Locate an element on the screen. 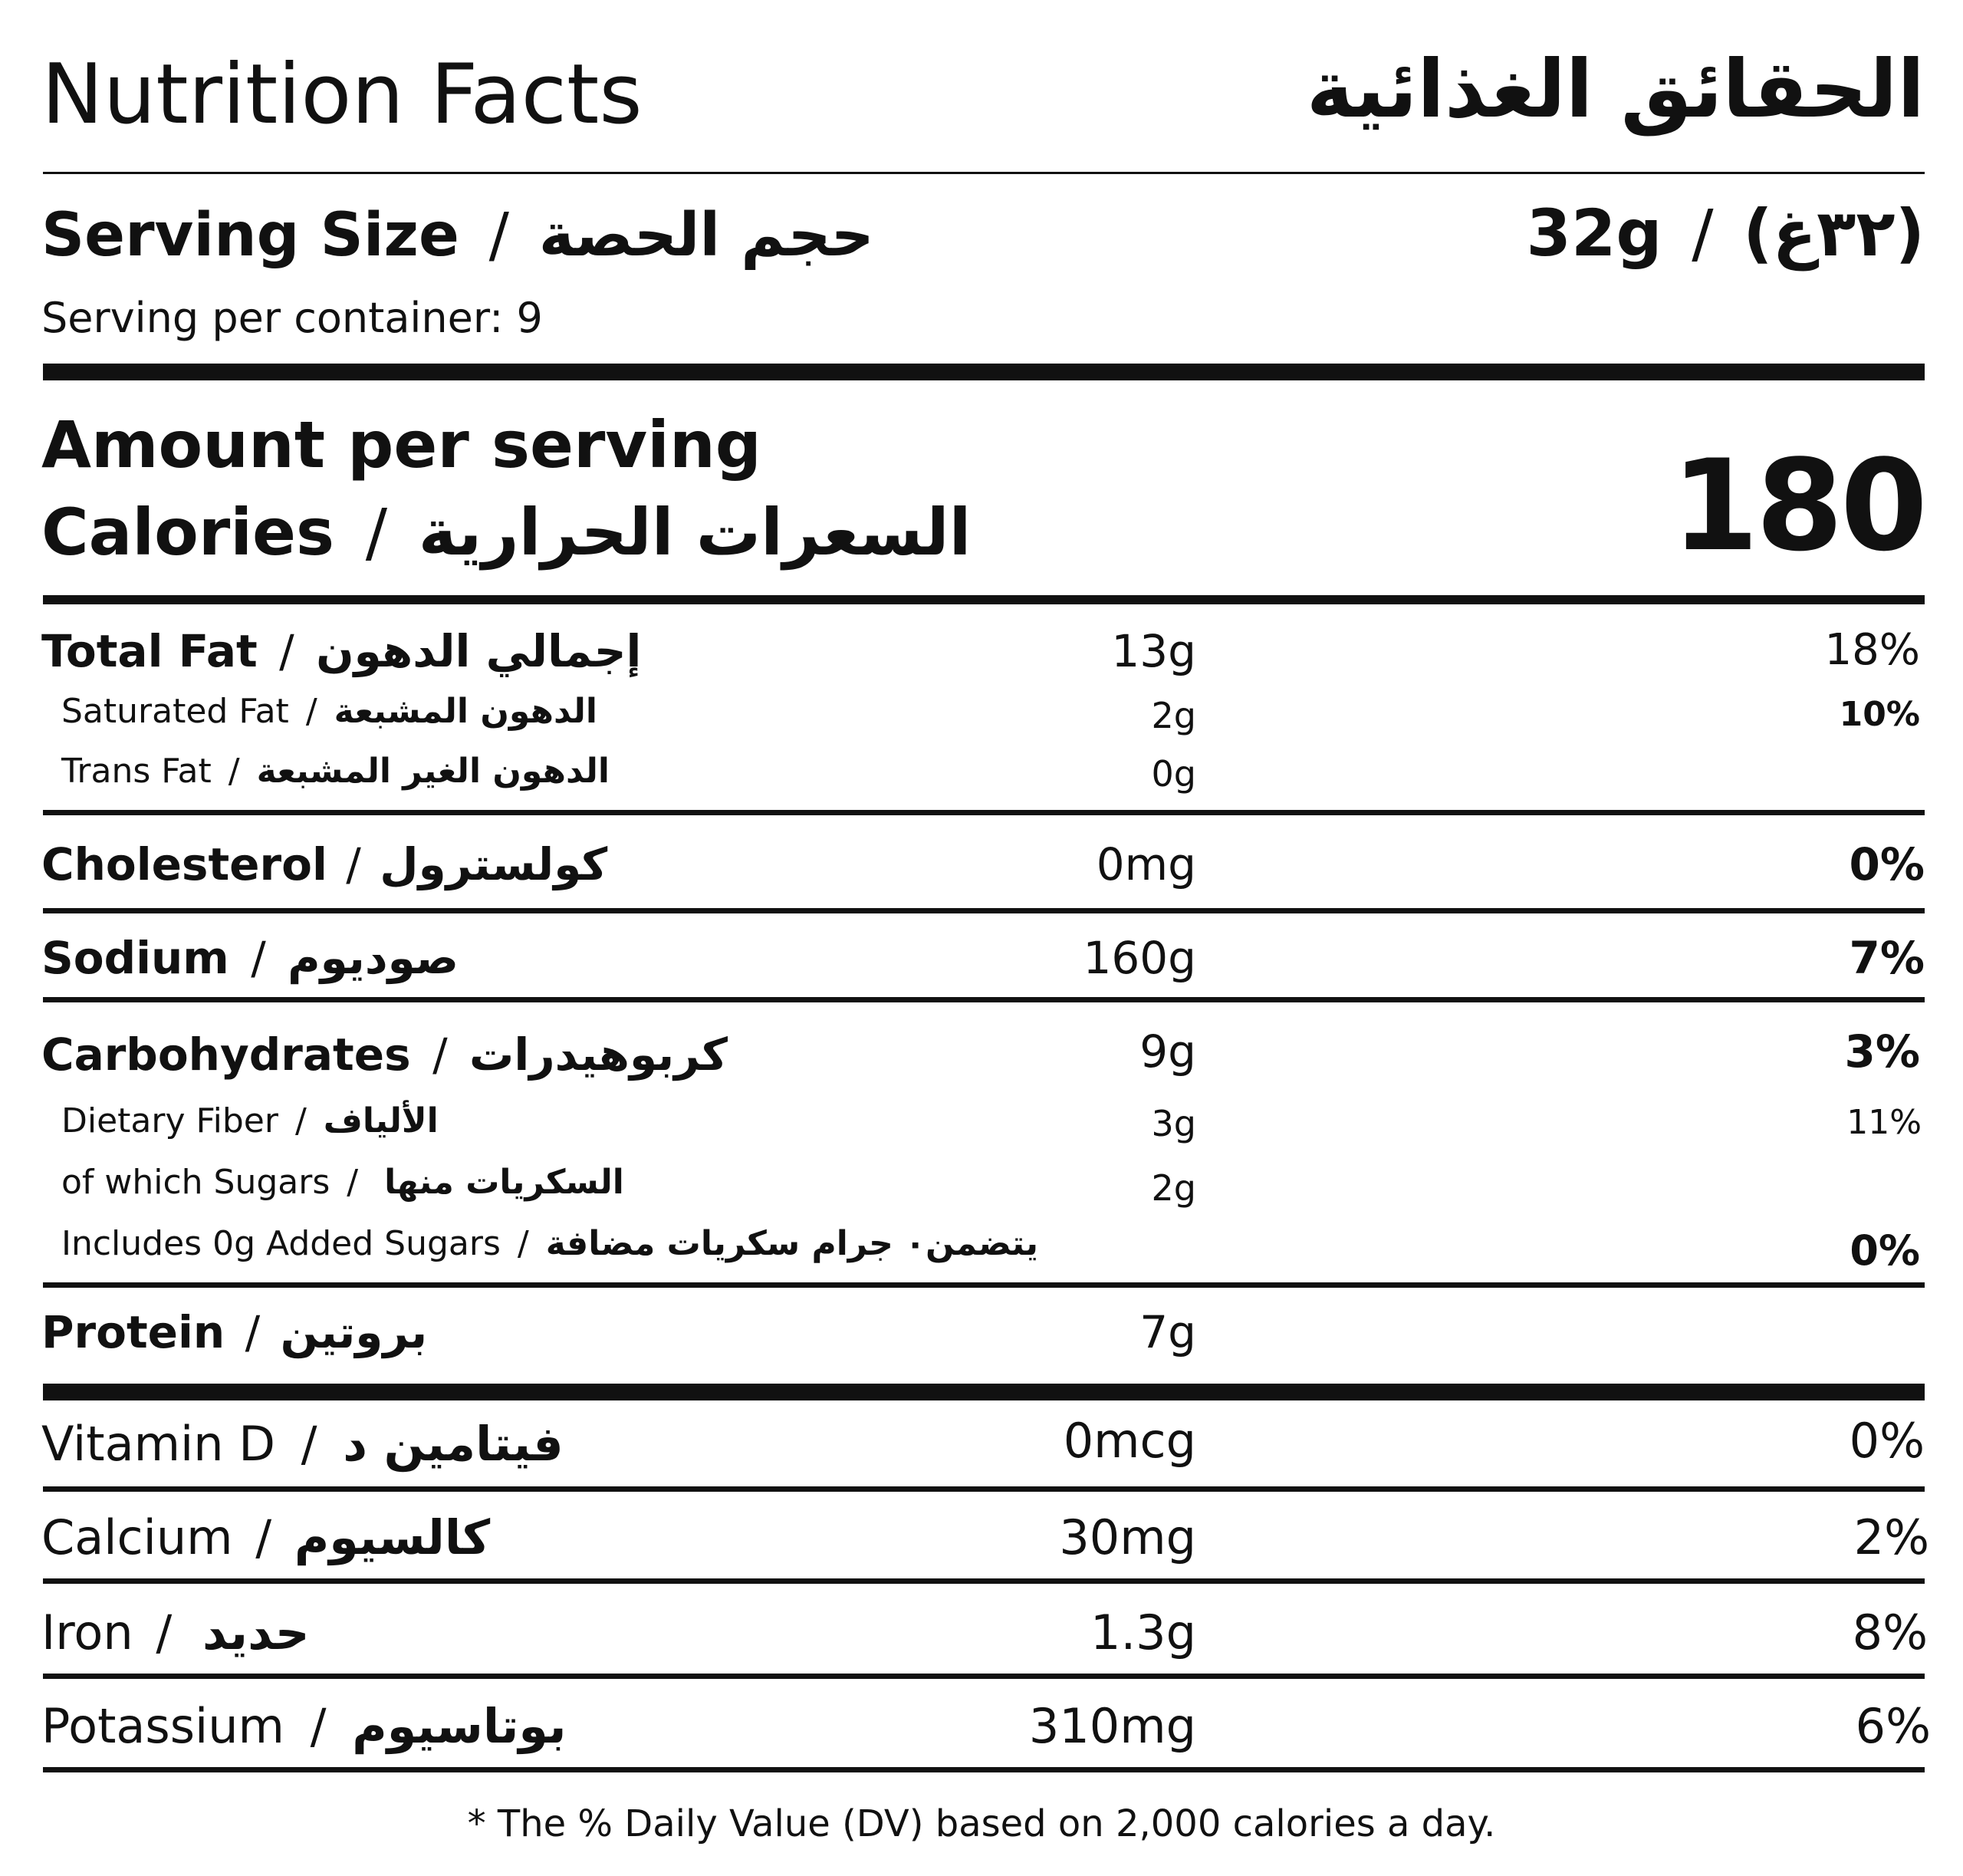  carbohydrates-divider is located at coordinates (984, 1285).